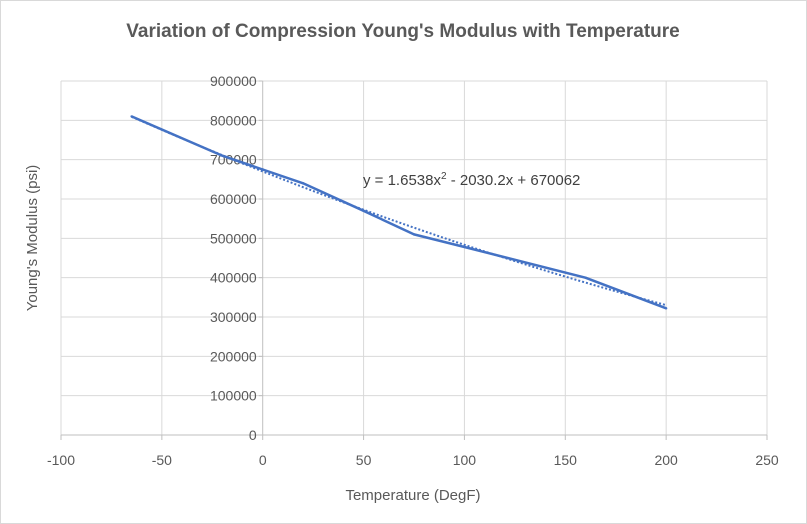 Image resolution: width=807 pixels, height=524 pixels. I want to click on y-tick-label: 300000, so click(233, 317).